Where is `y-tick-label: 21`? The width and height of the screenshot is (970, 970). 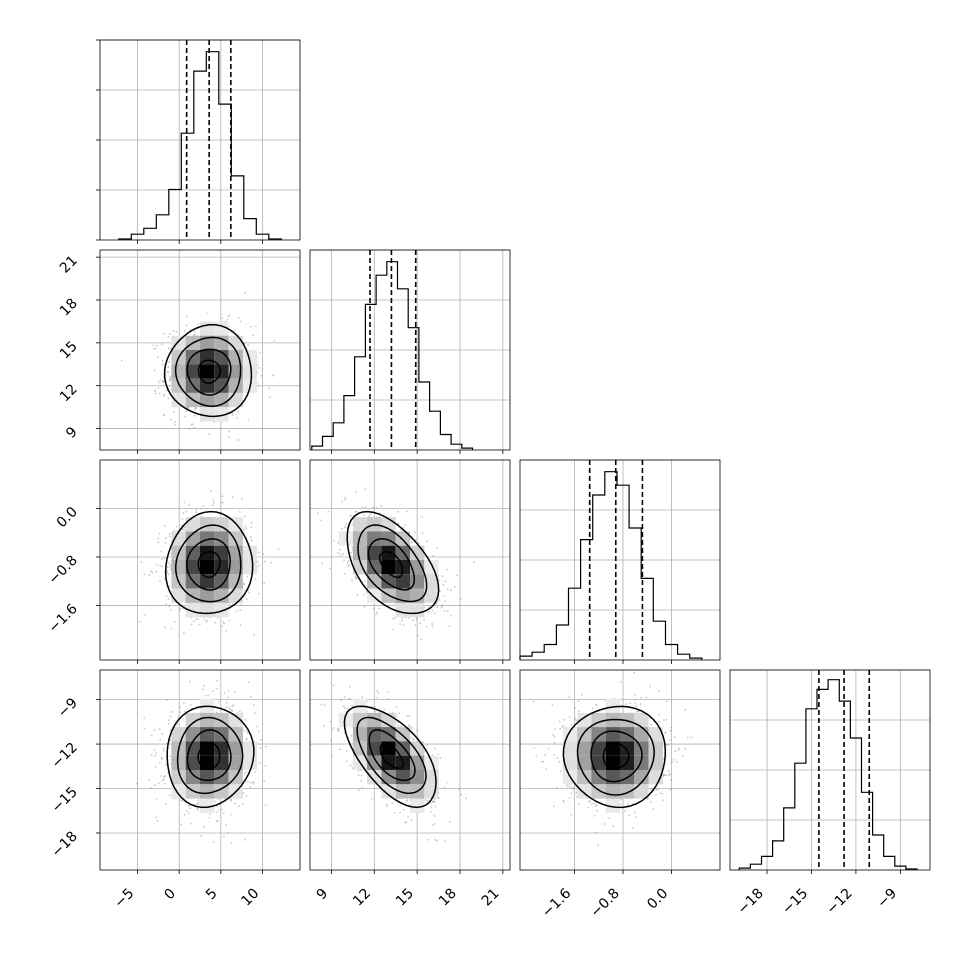 y-tick-label: 21 is located at coordinates (69, 265).